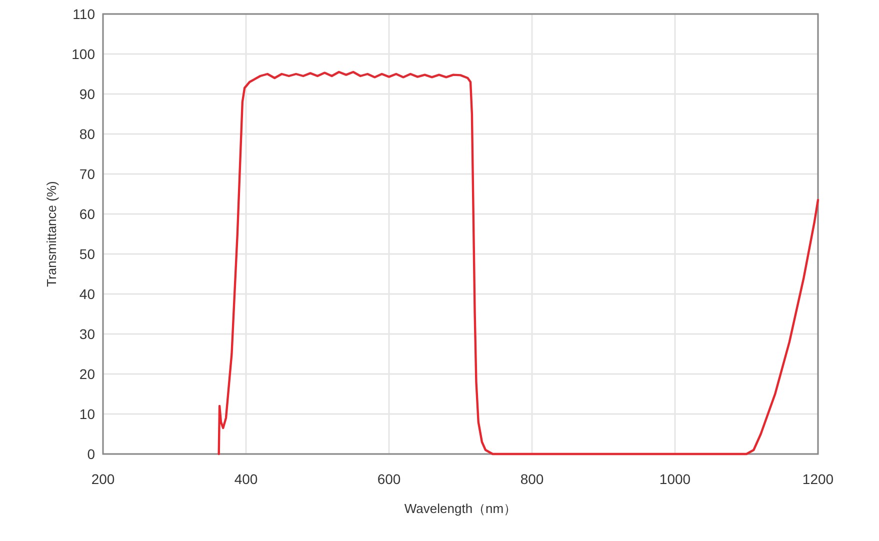 The width and height of the screenshot is (879, 541). I want to click on x-tick-label: 600, so click(389, 479).